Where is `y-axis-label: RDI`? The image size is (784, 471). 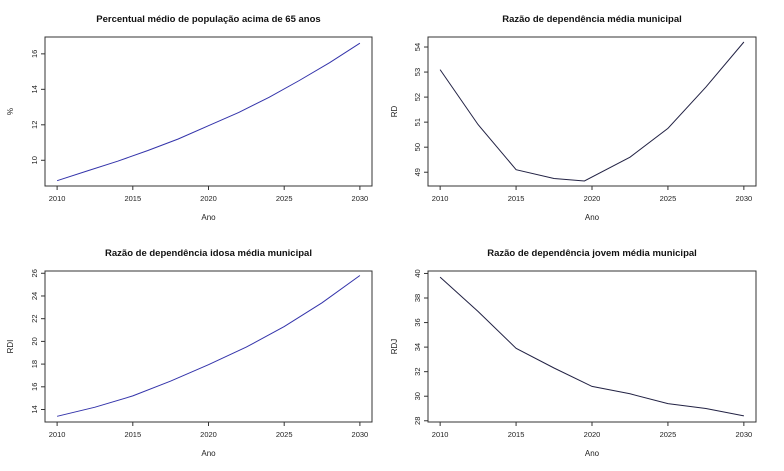
y-axis-label: RDI is located at coordinates (10, 347).